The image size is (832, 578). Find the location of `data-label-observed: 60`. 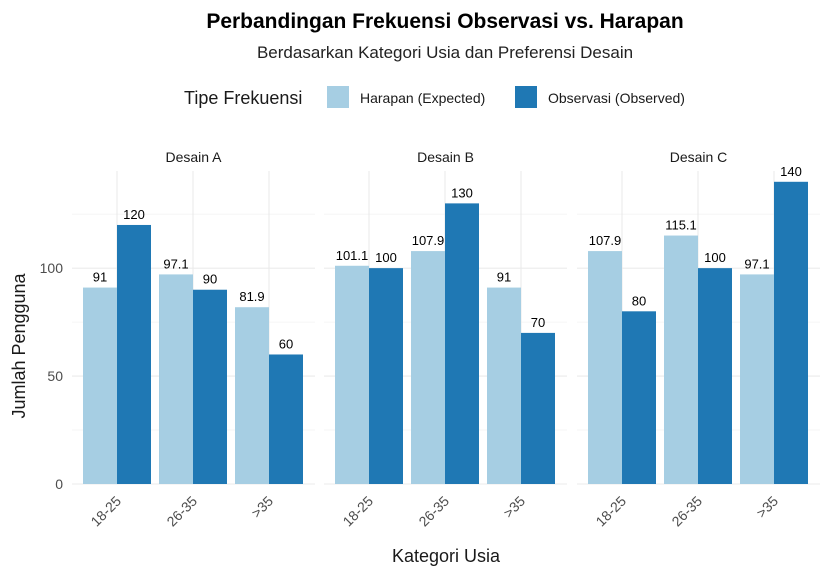

data-label-observed: 60 is located at coordinates (286, 343).